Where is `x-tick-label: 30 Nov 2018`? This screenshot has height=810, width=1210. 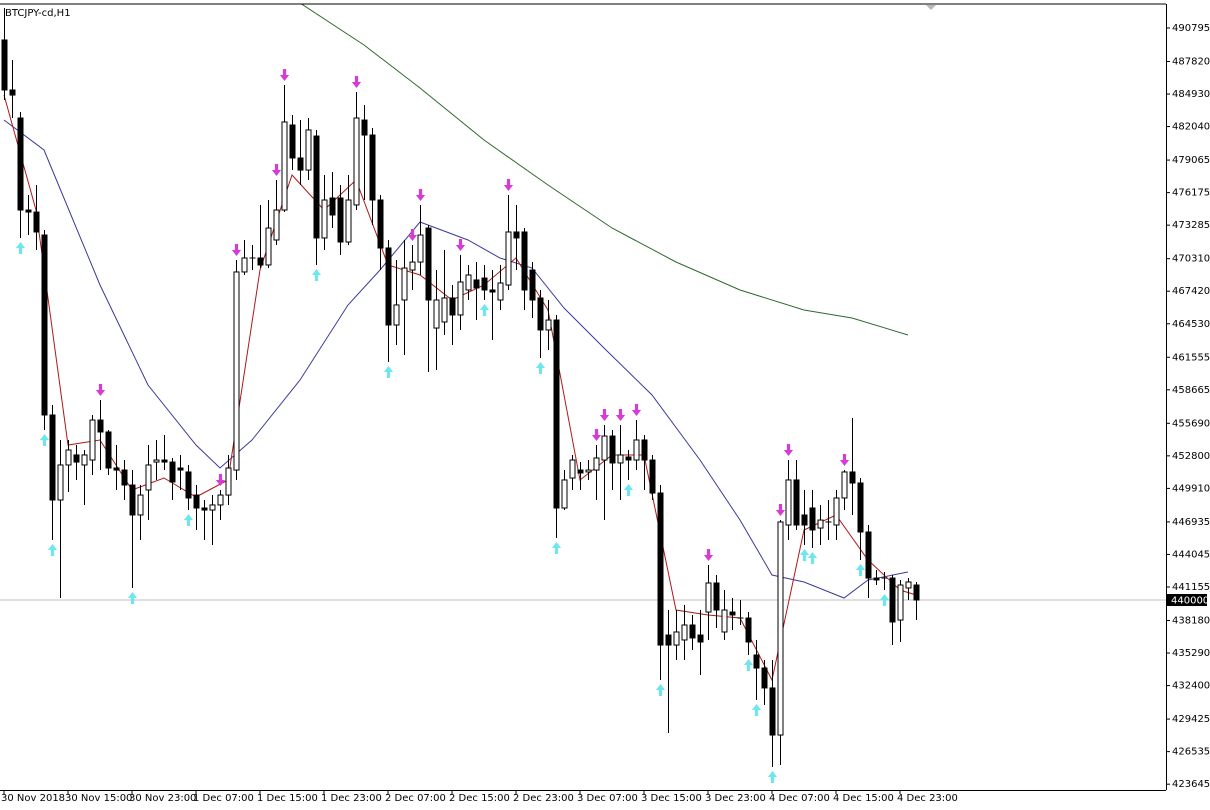 x-tick-label: 30 Nov 2018 is located at coordinates (33, 798).